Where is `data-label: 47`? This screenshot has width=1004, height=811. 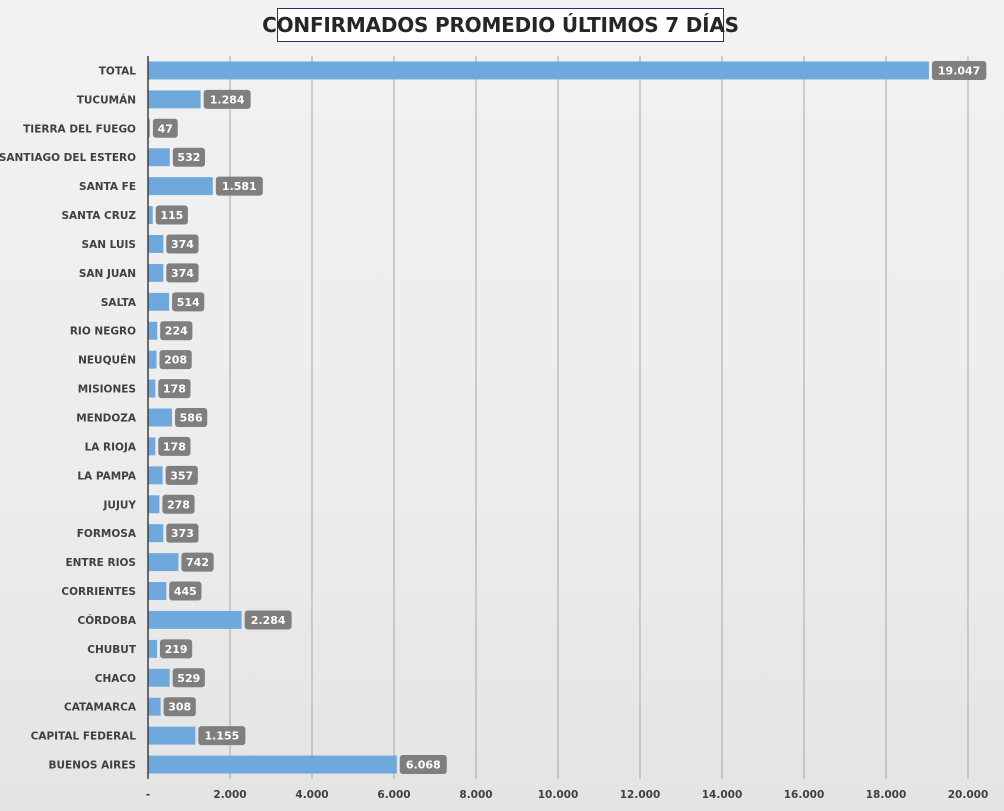 data-label: 47 is located at coordinates (165, 128).